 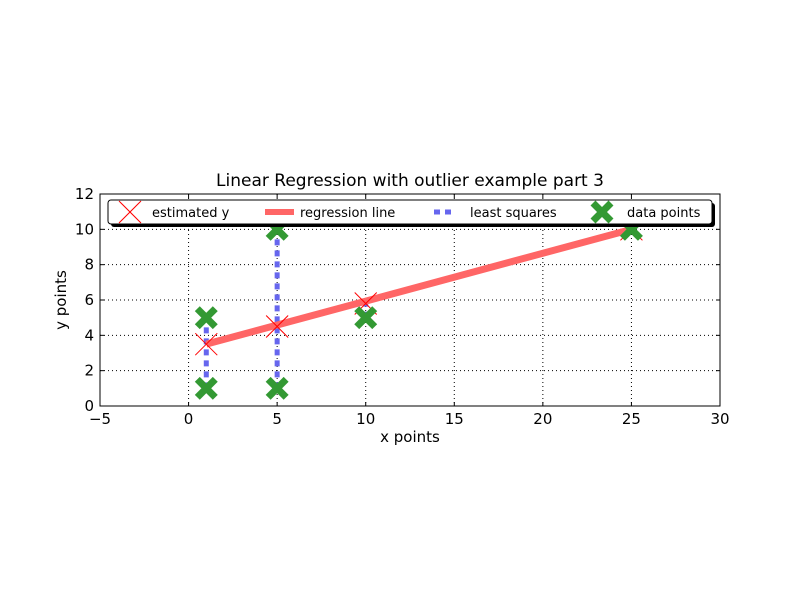 I want to click on legend-swatch-data-points, so click(x=602, y=212).